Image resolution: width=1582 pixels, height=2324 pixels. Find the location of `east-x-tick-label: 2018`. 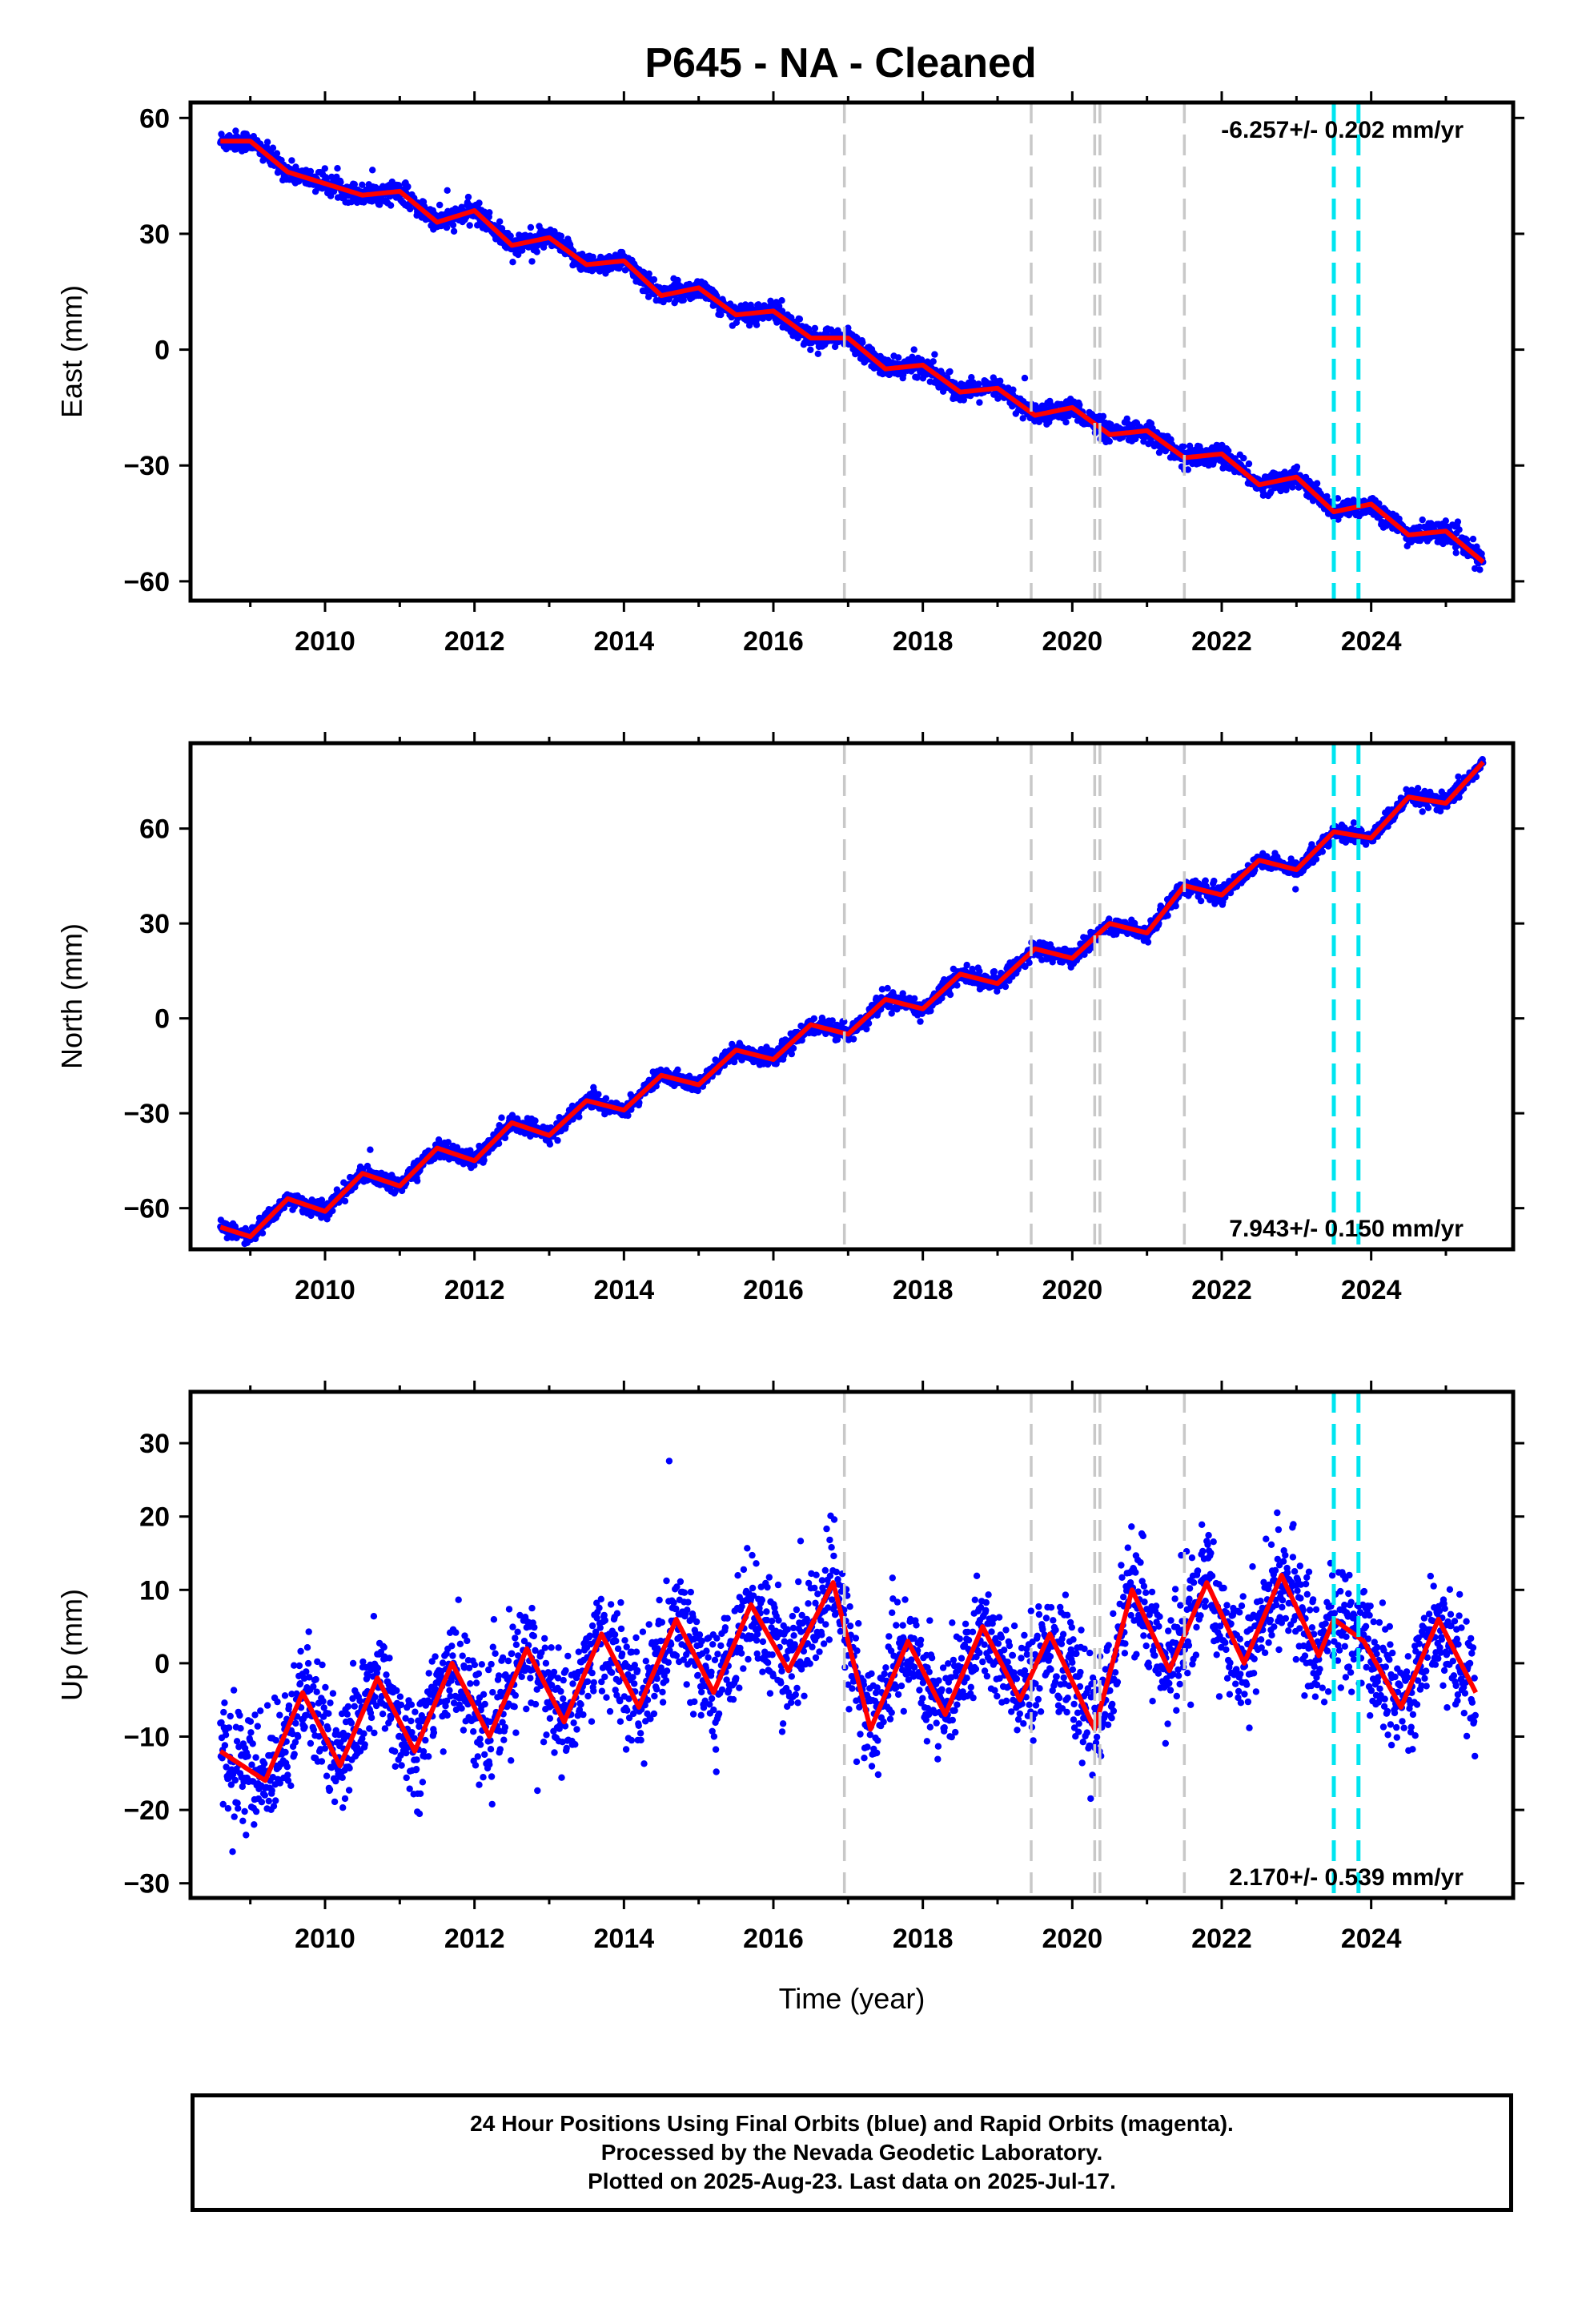

east-x-tick-label: 2018 is located at coordinates (924, 641).